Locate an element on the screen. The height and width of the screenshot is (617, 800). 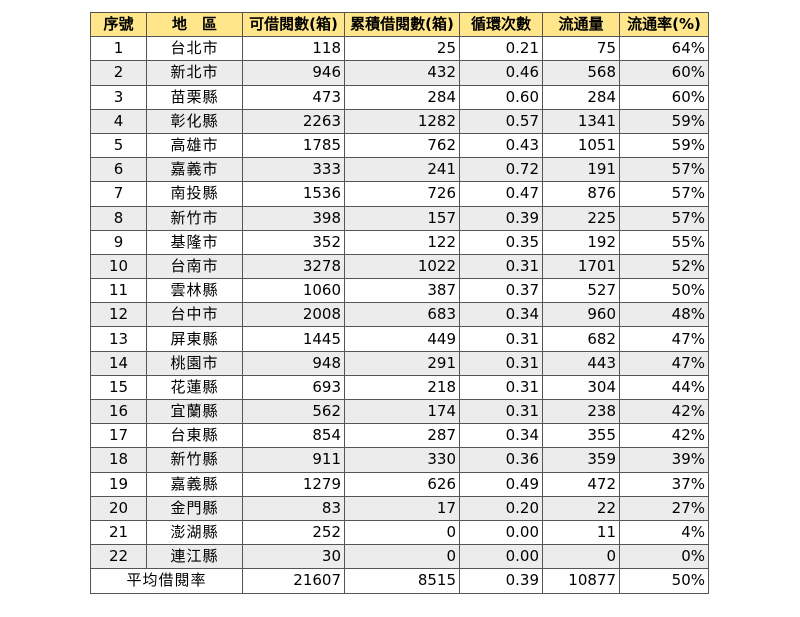
header-cell-circulation: 流通量 is located at coordinates (581, 24).